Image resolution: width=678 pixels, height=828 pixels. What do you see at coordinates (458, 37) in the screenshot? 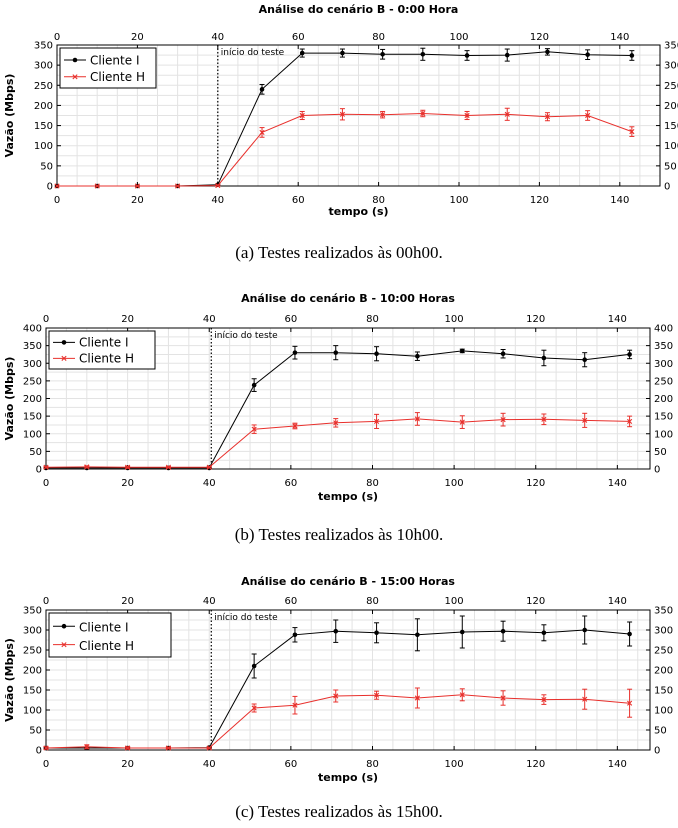
I see `x-tick-label-top: 100` at bounding box center [458, 37].